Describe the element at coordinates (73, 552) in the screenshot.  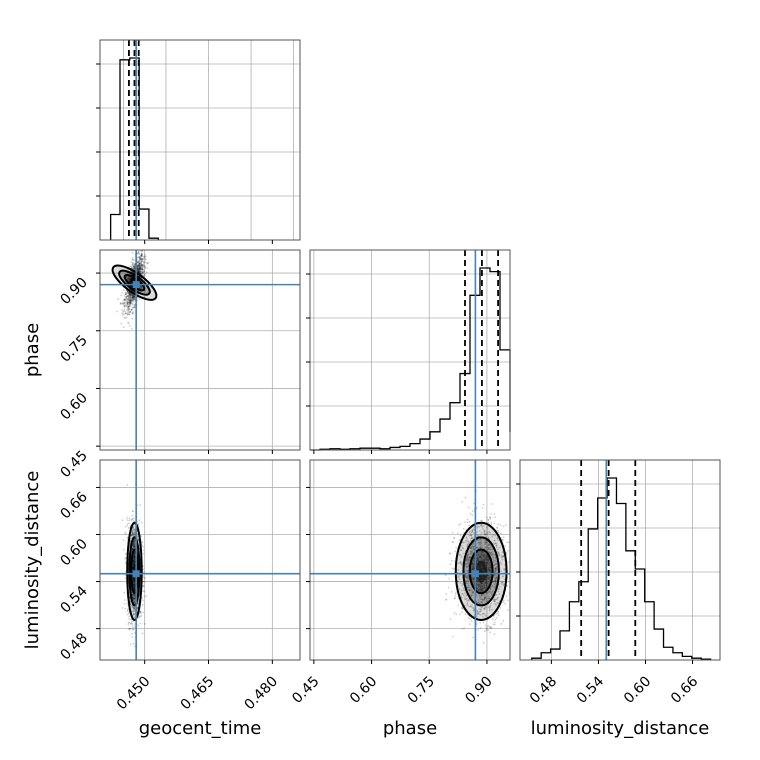
I see `y-tick-label-luminosity_distance: 0.60` at that location.